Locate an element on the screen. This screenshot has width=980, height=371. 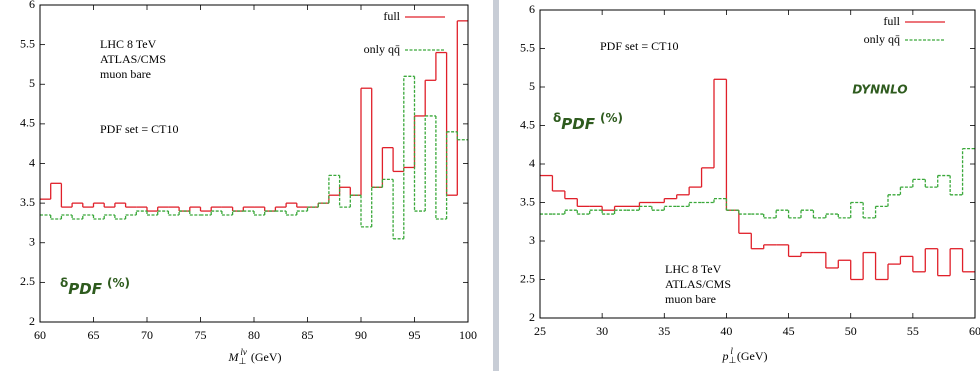
x-label-symbol: p is located at coordinates (724, 356).